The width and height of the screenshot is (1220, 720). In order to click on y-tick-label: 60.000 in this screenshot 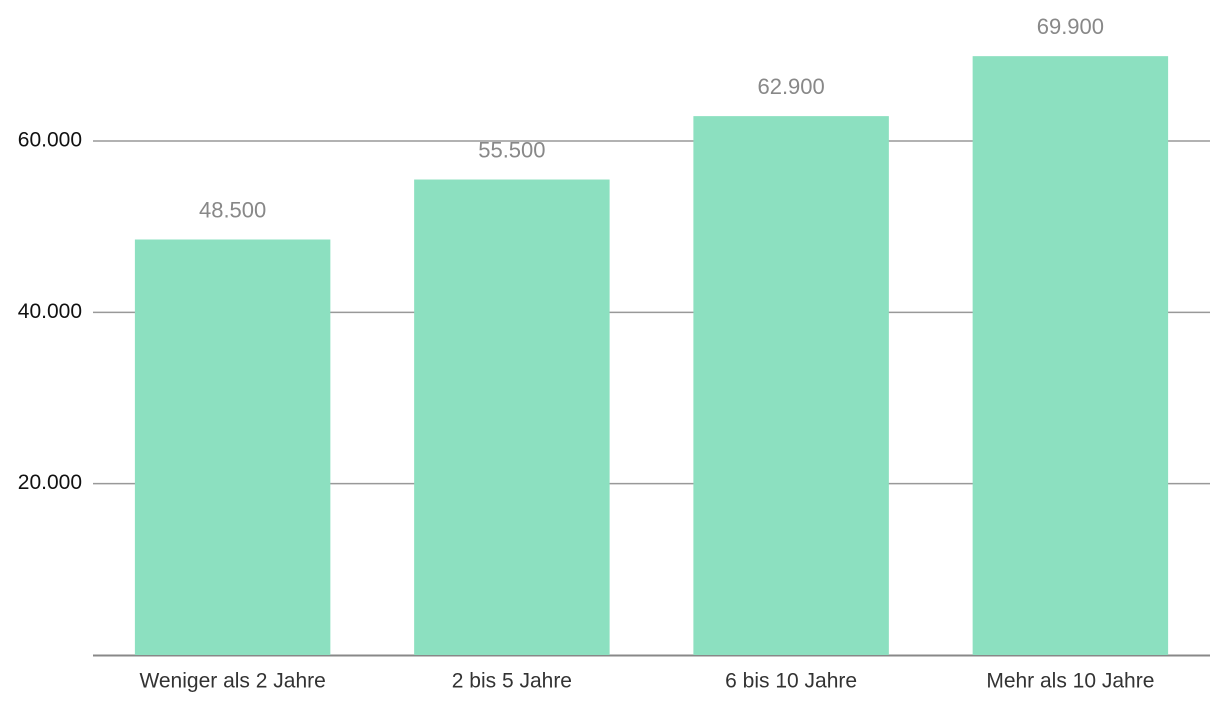, I will do `click(50, 140)`.